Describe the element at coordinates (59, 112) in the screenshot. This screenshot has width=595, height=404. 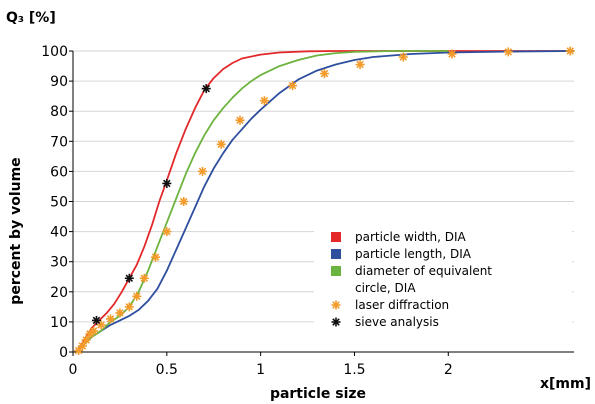
I see `y-tick-label: 80` at that location.